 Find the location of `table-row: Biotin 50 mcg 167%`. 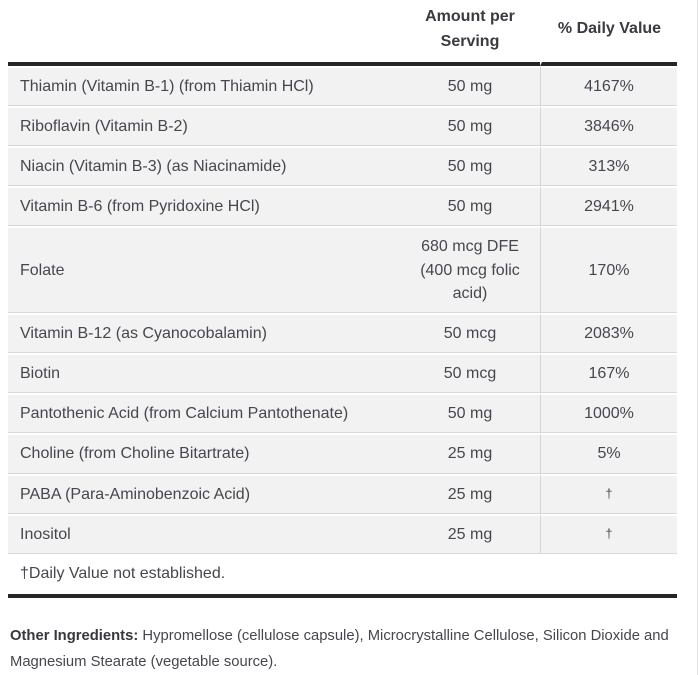

table-row: Biotin 50 mcg 167% is located at coordinates (342, 373).